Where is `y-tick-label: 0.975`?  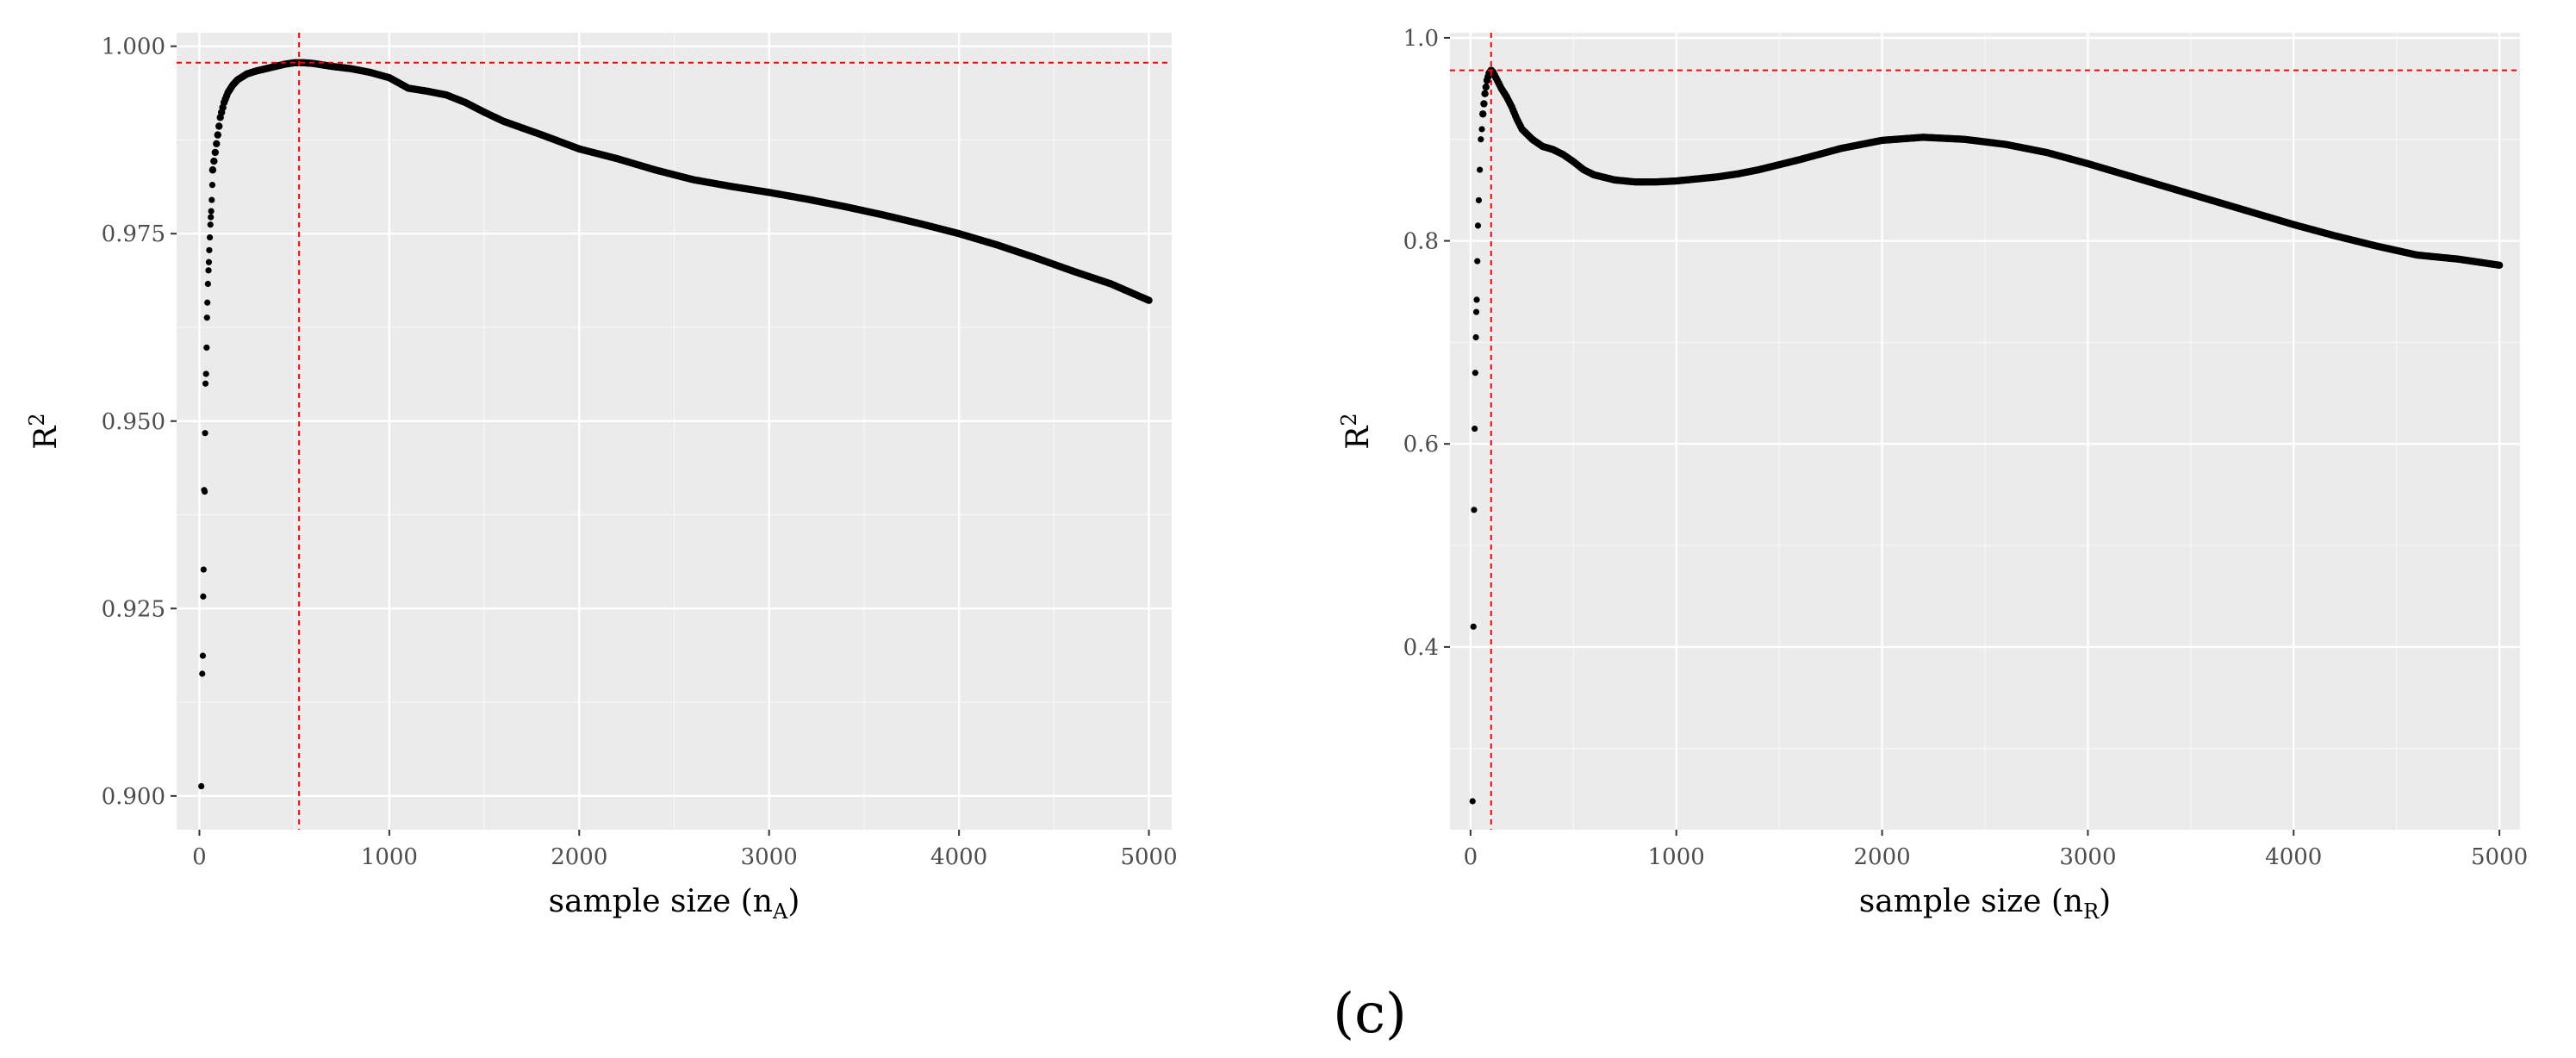 y-tick-label: 0.975 is located at coordinates (134, 234).